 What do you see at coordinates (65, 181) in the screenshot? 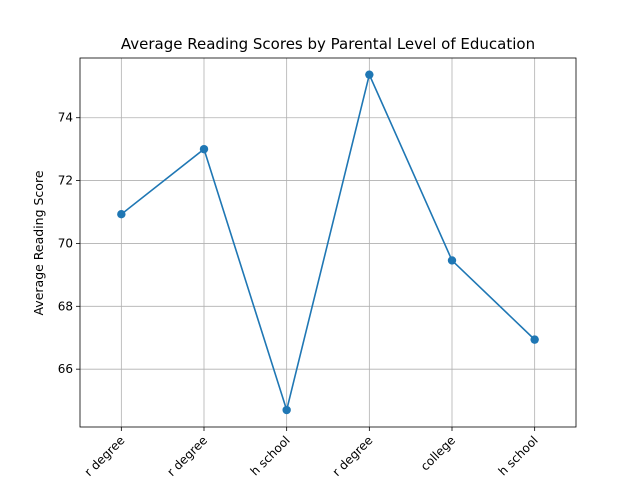
I see `y-tick-label: 72` at bounding box center [65, 181].